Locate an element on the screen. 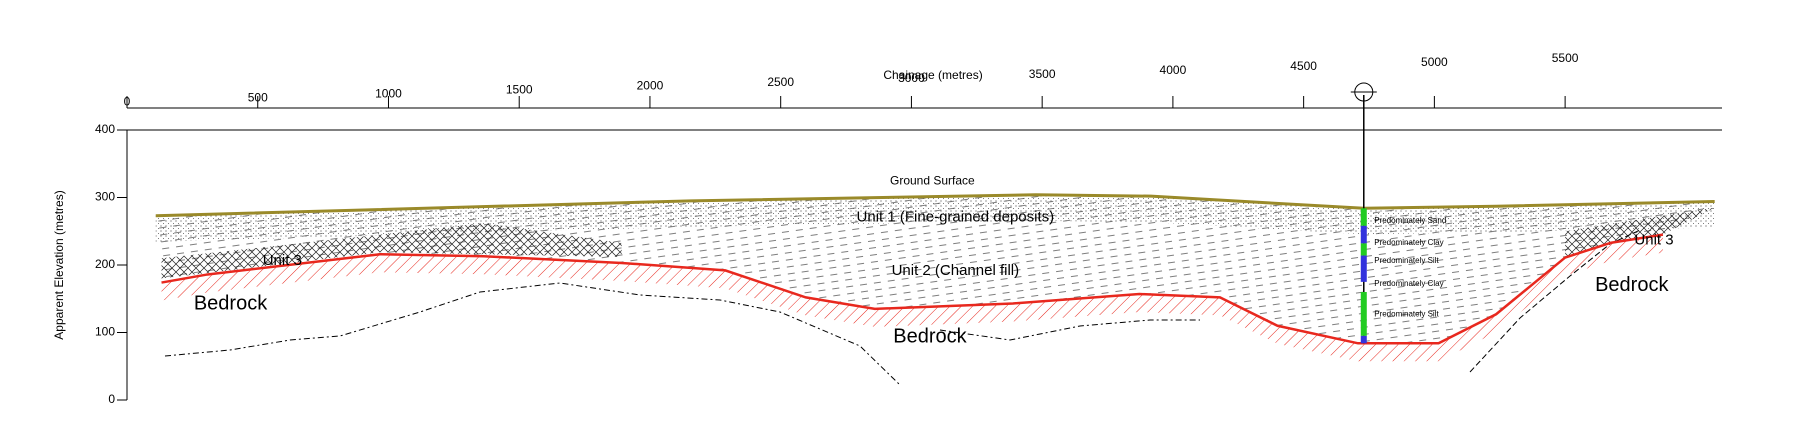 The image size is (1795, 423). unit3-fill is located at coordinates (391, 251).